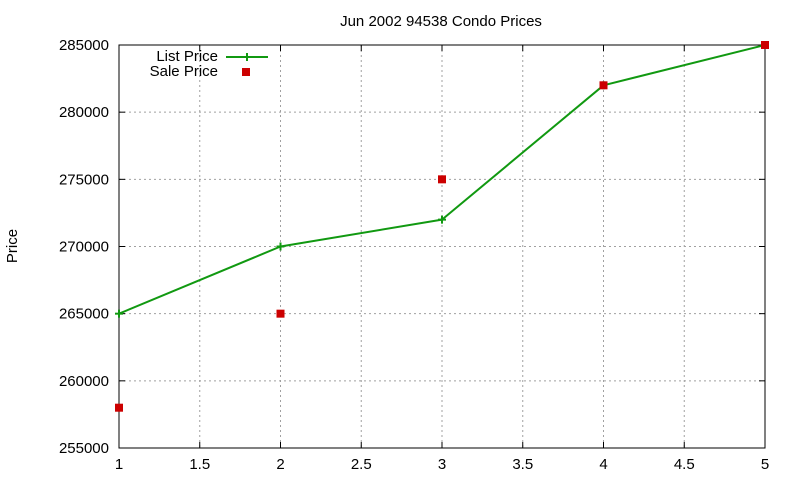 This screenshot has width=800, height=485. I want to click on y-tick-label-2: 265000, so click(84, 314).